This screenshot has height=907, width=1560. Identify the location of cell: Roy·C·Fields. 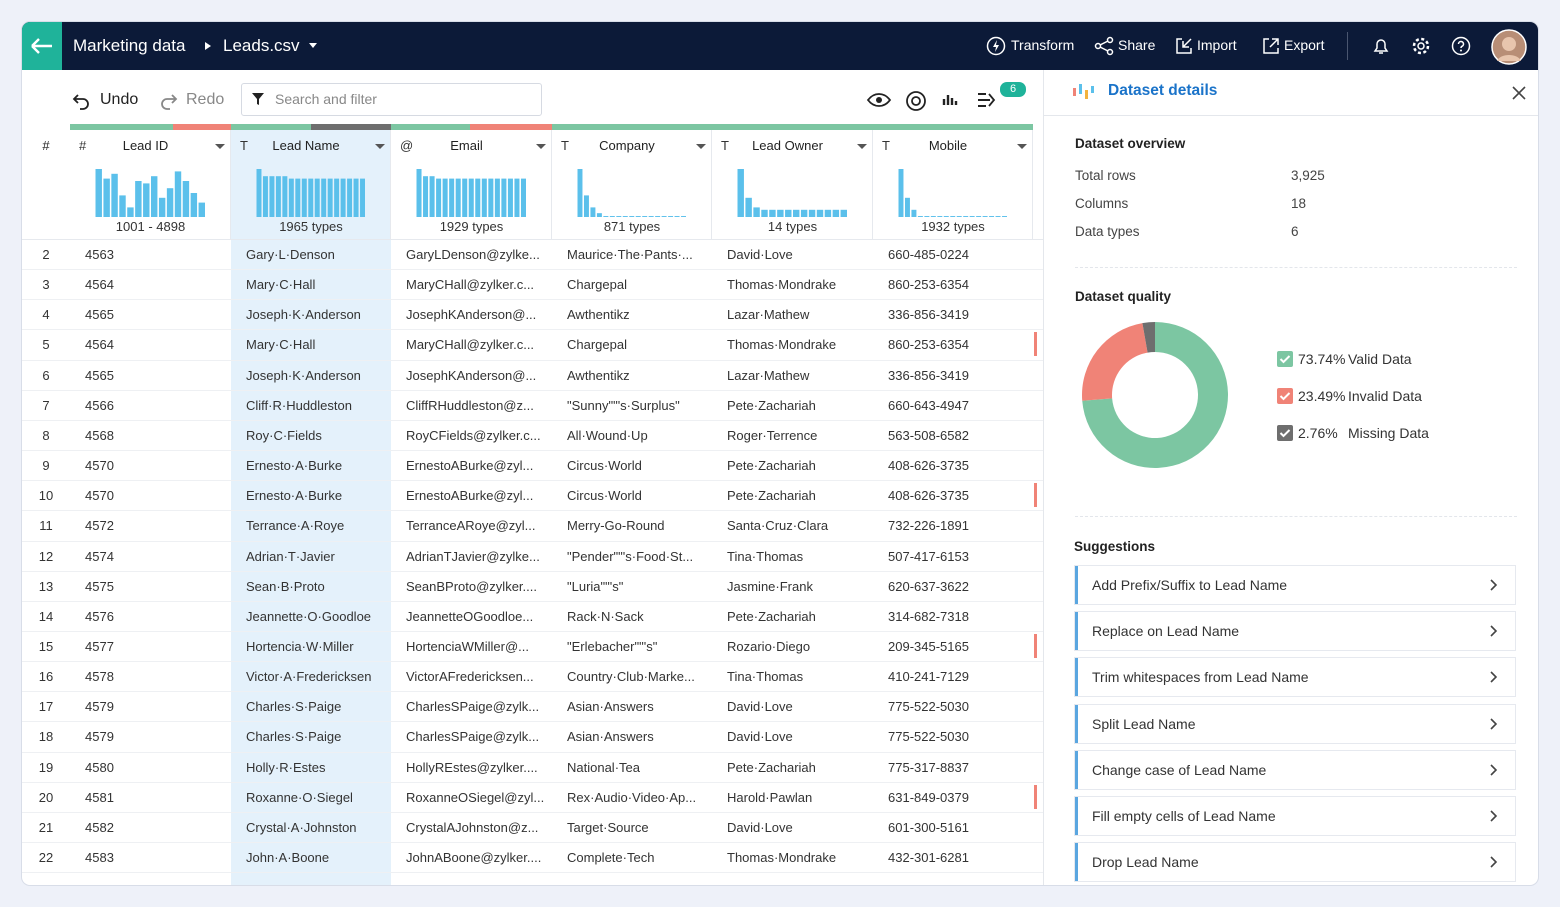
(284, 435).